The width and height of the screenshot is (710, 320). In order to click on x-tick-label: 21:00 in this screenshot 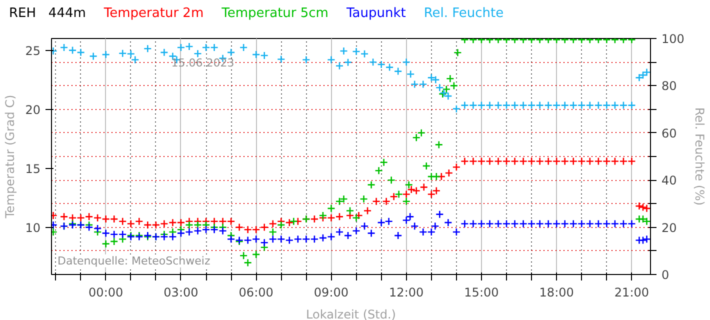, I will do `click(632, 293)`.